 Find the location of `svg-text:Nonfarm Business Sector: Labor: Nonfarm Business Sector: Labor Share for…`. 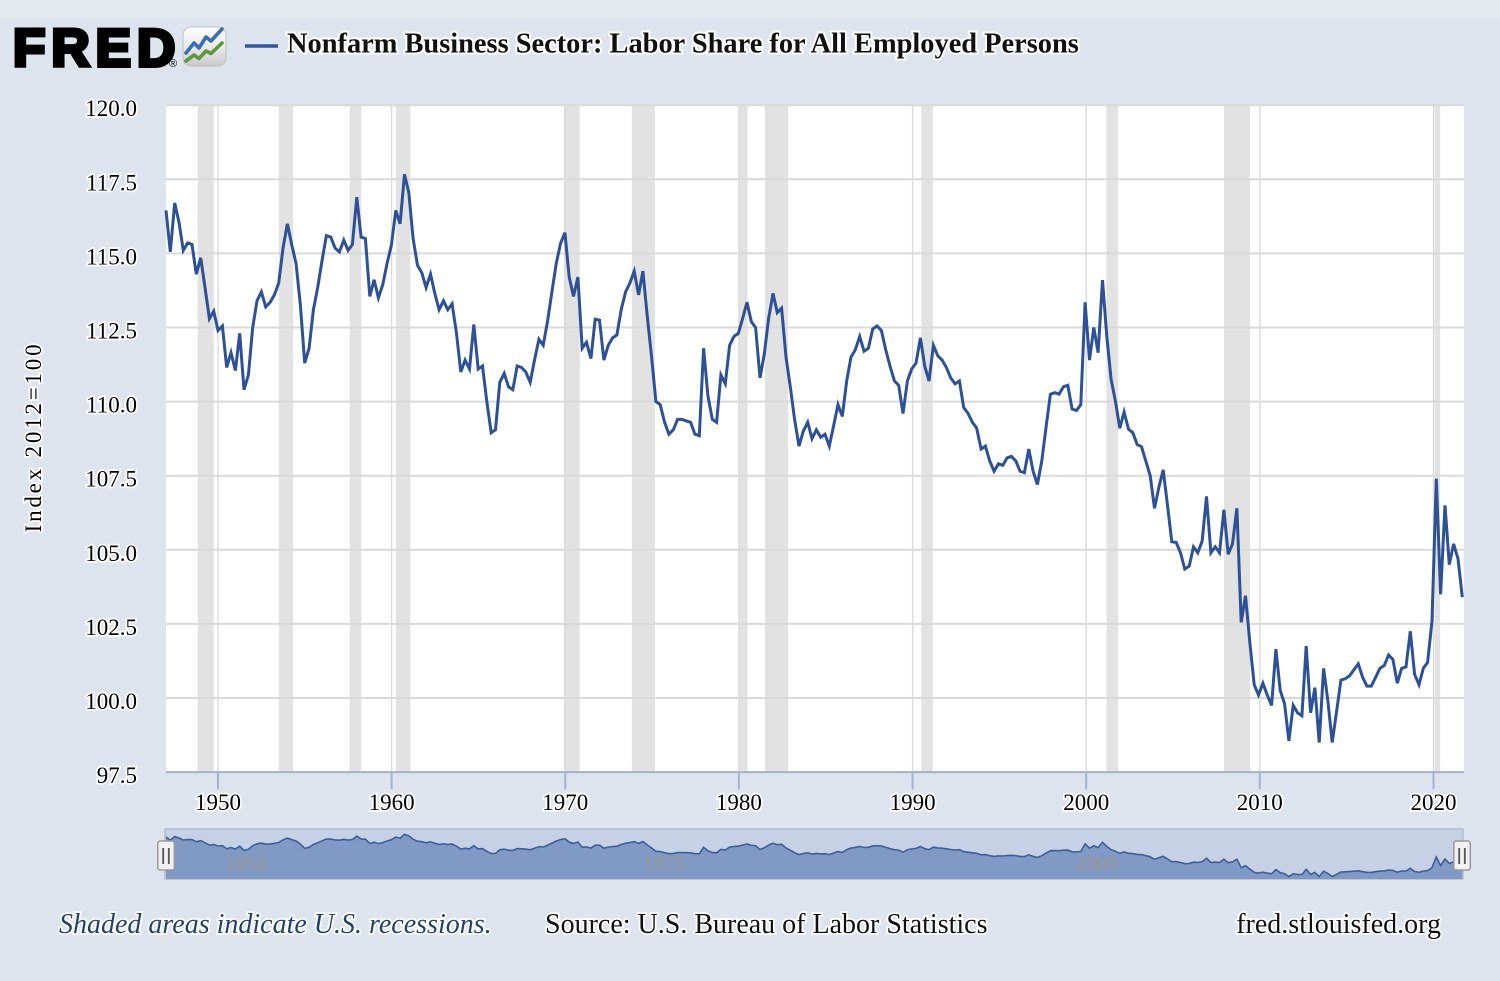

svg-text:Nonfarm Business Sector: Labor: Nonfarm Business Sector: Labor Share for… is located at coordinates (683, 44).